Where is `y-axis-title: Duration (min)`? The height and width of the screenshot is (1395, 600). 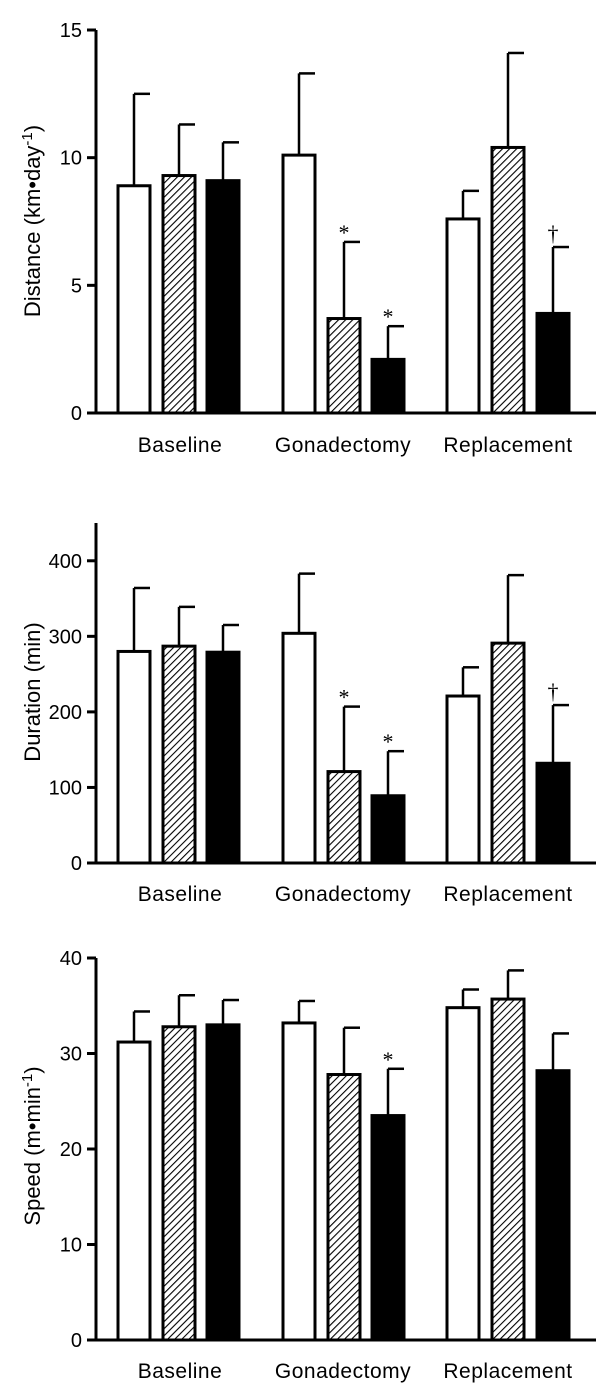
y-axis-title: Duration (min) is located at coordinates (32, 691).